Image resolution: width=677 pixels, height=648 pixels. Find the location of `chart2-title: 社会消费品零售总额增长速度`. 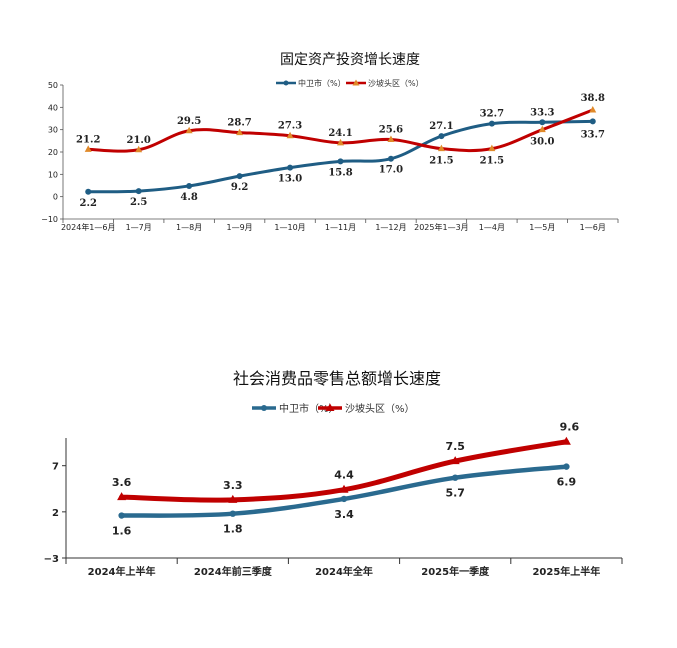

chart2-title: 社会消费品零售总额增长速度 is located at coordinates (337, 378).